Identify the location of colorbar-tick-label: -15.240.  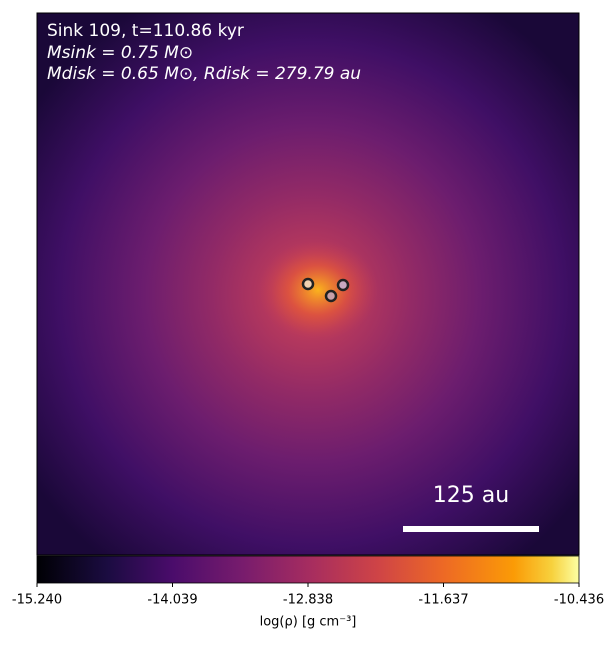
(37, 600).